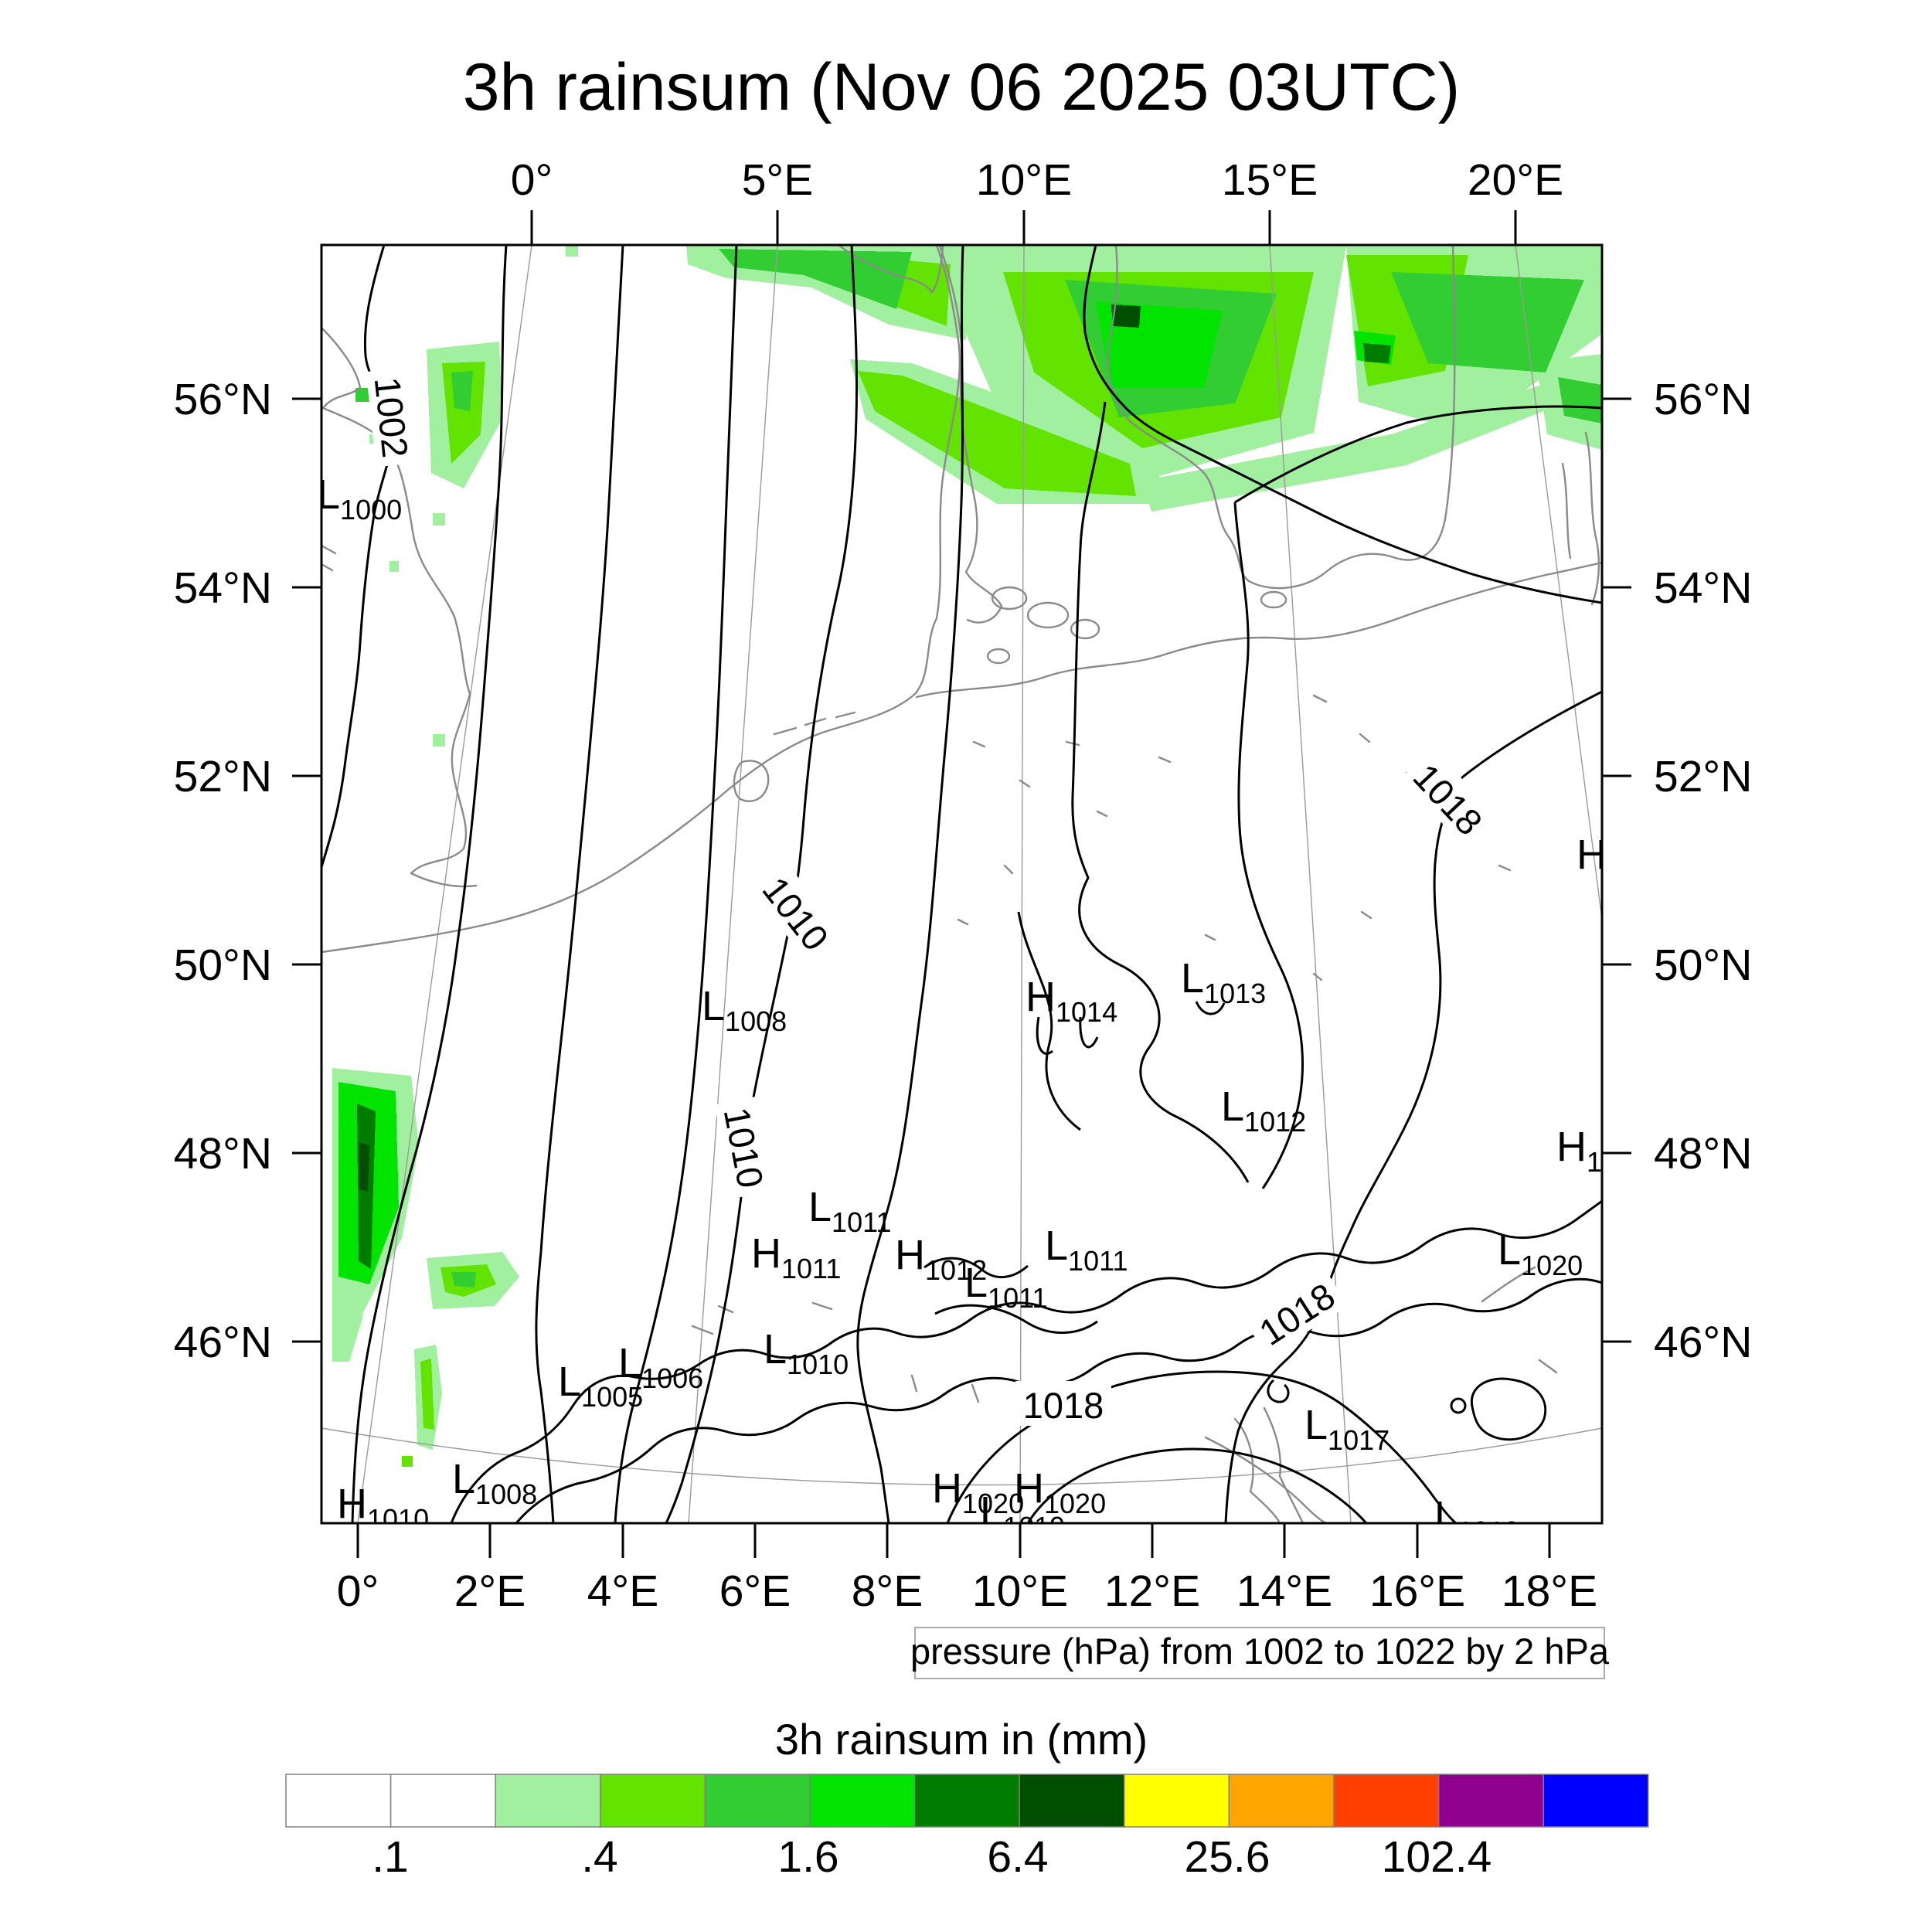 This screenshot has width=1932, height=1932. I want to click on bottom-axis-label: 0°, so click(358, 1591).